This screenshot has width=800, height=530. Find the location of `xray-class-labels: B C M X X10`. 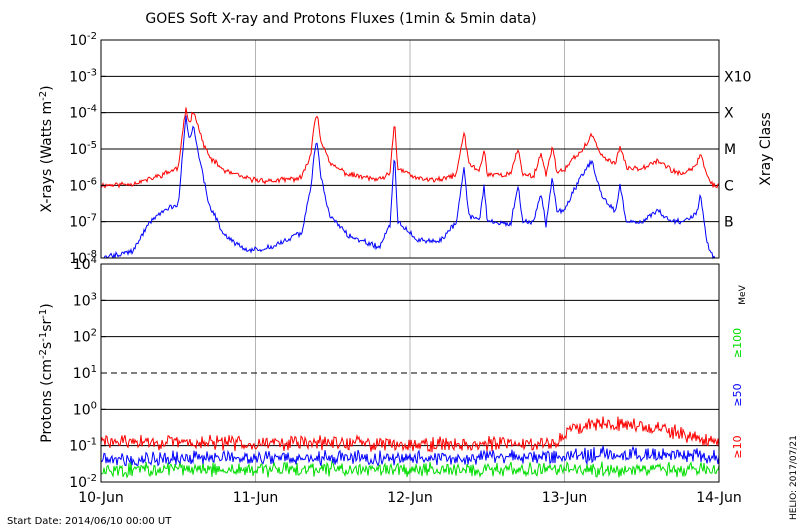

xray-class-labels: B C M X X10 is located at coordinates (737, 149).